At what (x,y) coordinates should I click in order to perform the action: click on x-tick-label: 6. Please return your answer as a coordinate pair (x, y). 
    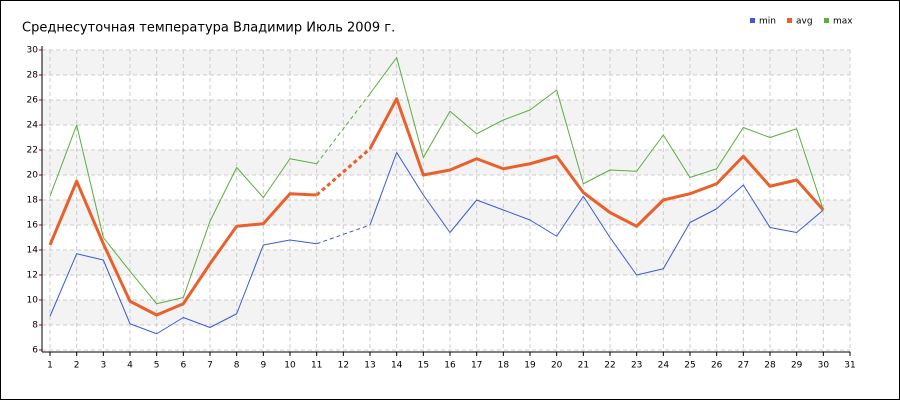
    Looking at the image, I should click on (183, 366).